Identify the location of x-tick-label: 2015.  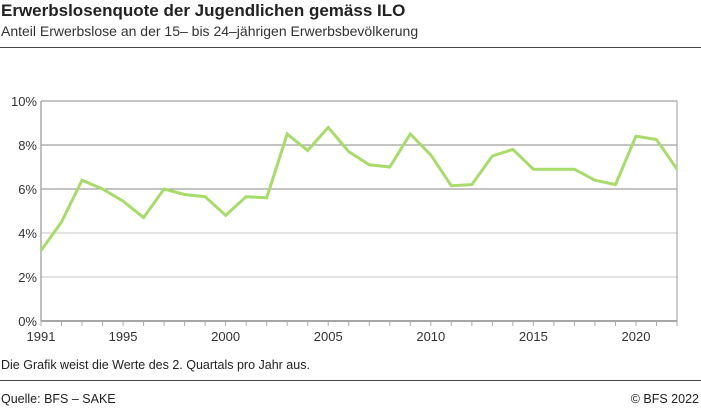
(533, 336).